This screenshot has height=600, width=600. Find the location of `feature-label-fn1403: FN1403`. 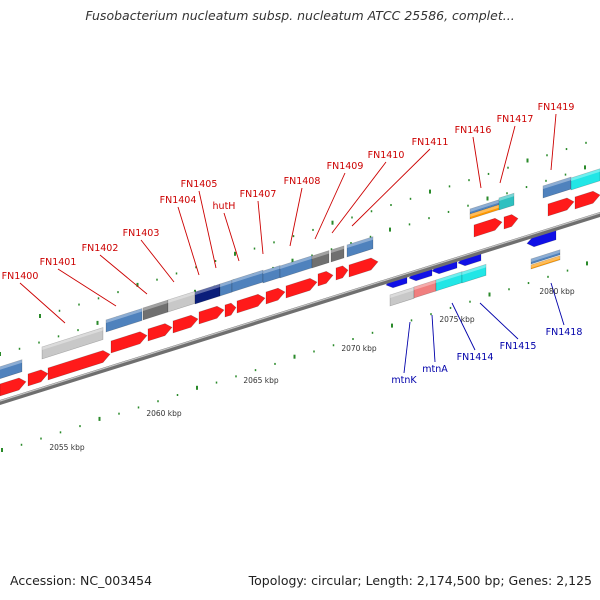

feature-label-fn1403: FN1403 is located at coordinates (141, 233).